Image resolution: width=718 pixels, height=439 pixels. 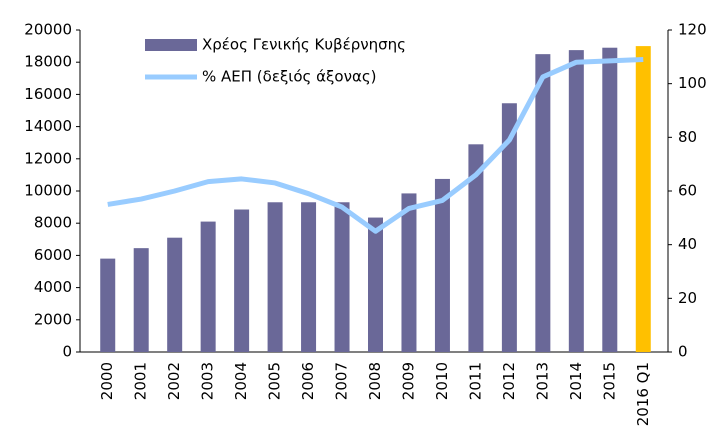 What do you see at coordinates (53, 255) in the screenshot?
I see `y-tick-label: 6000` at bounding box center [53, 255].